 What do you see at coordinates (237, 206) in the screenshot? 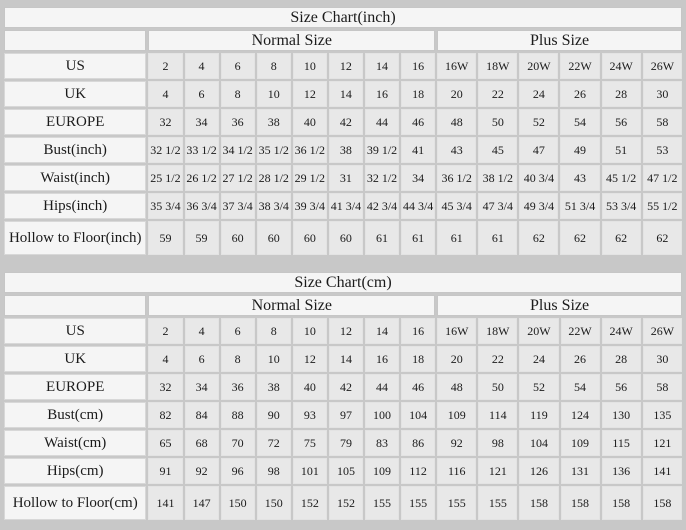
I see `size-value-cell: 37 3/4` at bounding box center [237, 206].